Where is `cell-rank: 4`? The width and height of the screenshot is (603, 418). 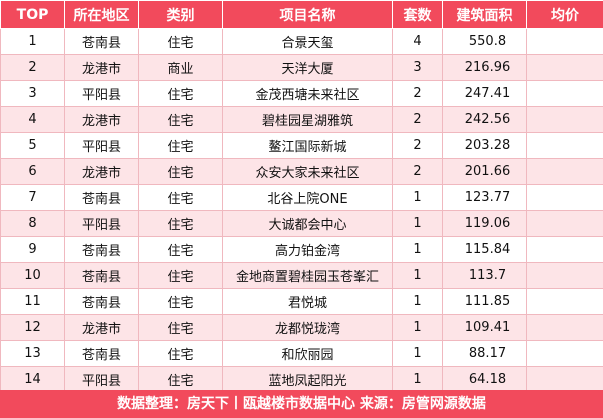 cell-rank: 4 is located at coordinates (32, 119).